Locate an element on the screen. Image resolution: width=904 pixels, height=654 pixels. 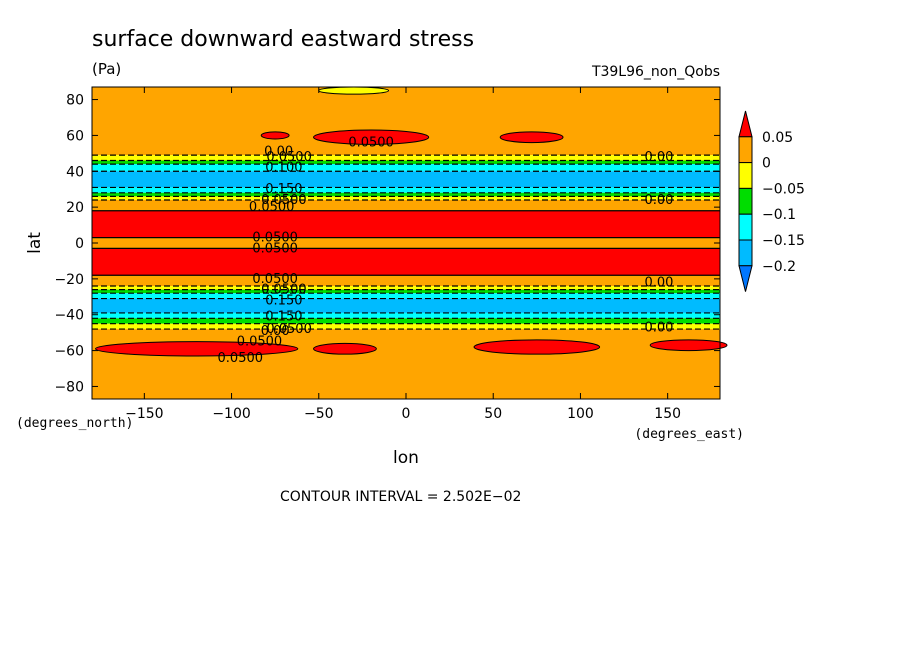
y-tick-label: 0 is located at coordinates (79, 244).